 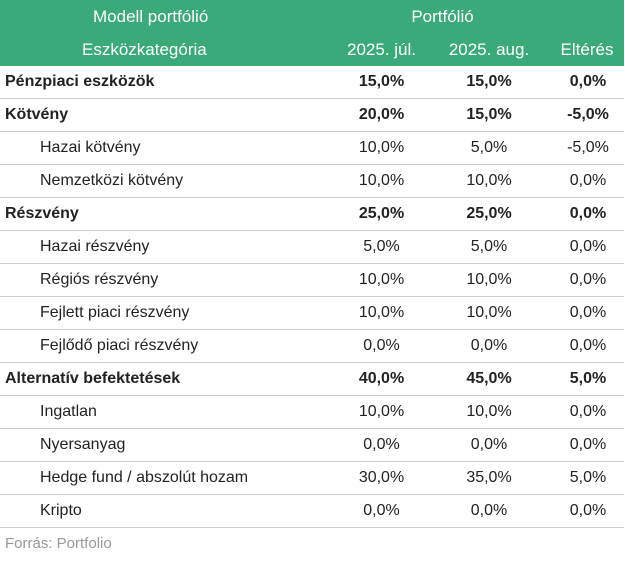 I want to click on header-row-top: Modell portfólió Portfólió, so click(x=312, y=16).